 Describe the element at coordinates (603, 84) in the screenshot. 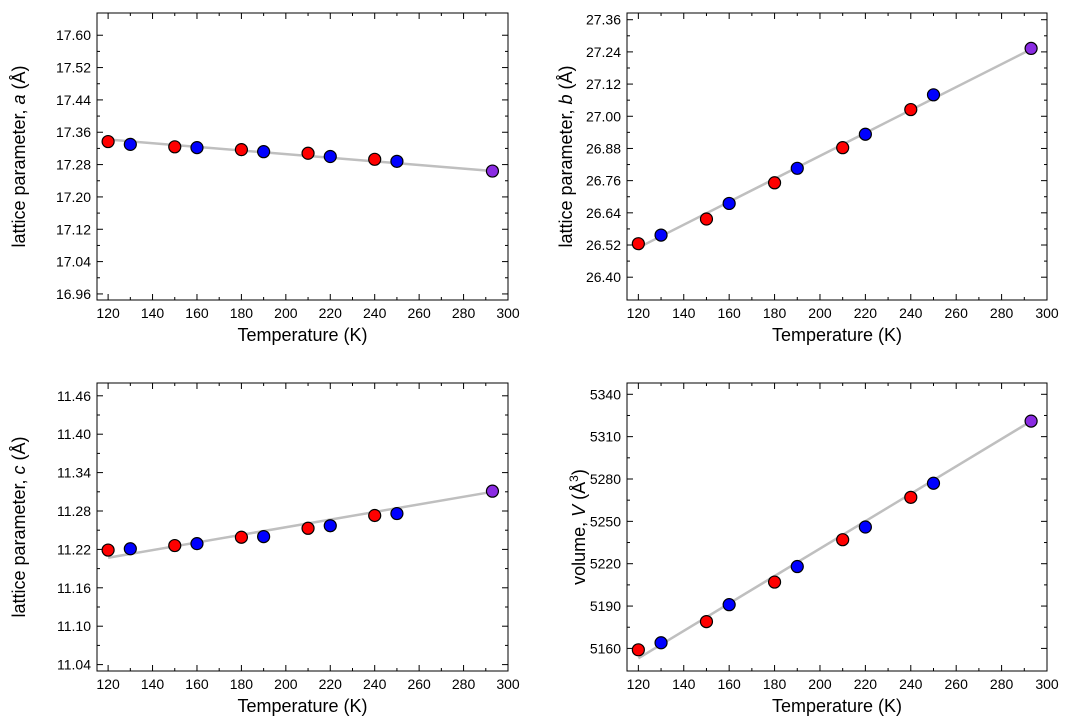

I see `y-tick-label: 27.12` at that location.